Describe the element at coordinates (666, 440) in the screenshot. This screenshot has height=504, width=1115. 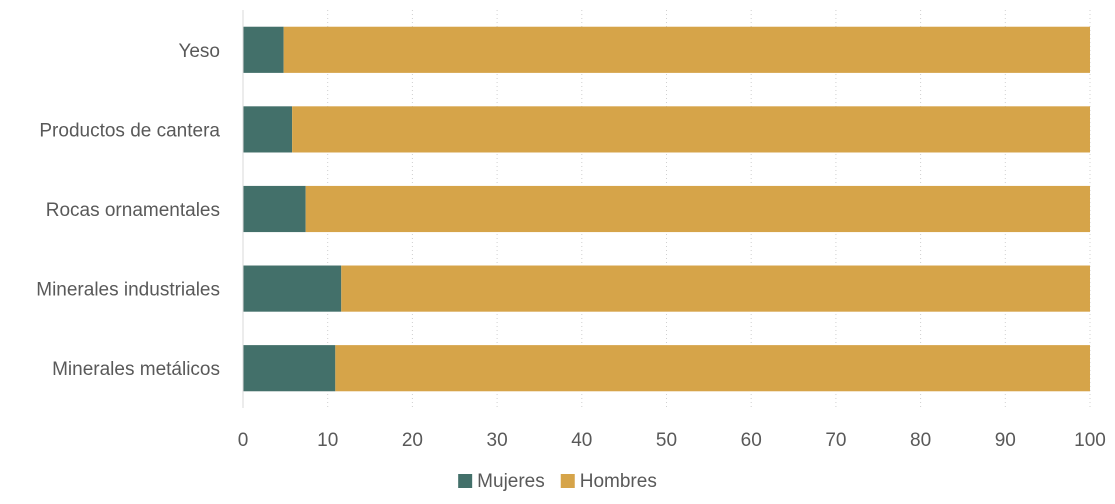
I see `x-tick-label: 50` at that location.